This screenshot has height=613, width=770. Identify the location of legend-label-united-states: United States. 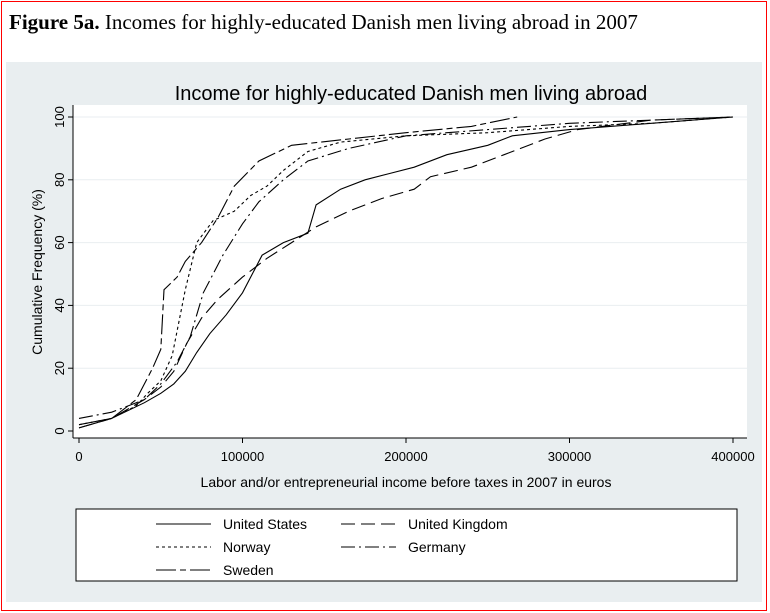
(265, 524).